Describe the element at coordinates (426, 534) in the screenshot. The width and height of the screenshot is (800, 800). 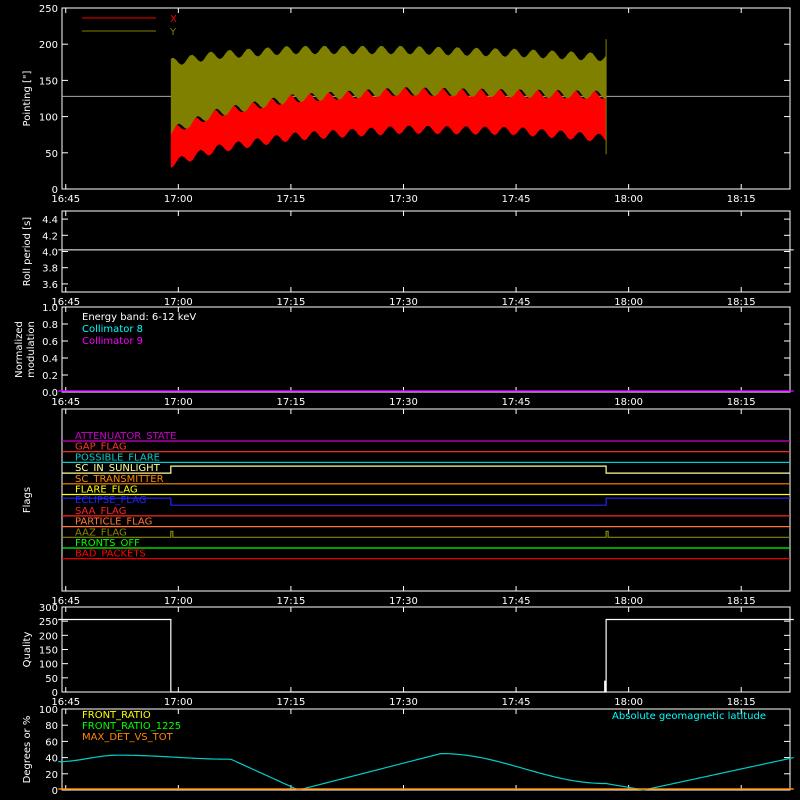
I see `flag-line-aaz_flag` at that location.